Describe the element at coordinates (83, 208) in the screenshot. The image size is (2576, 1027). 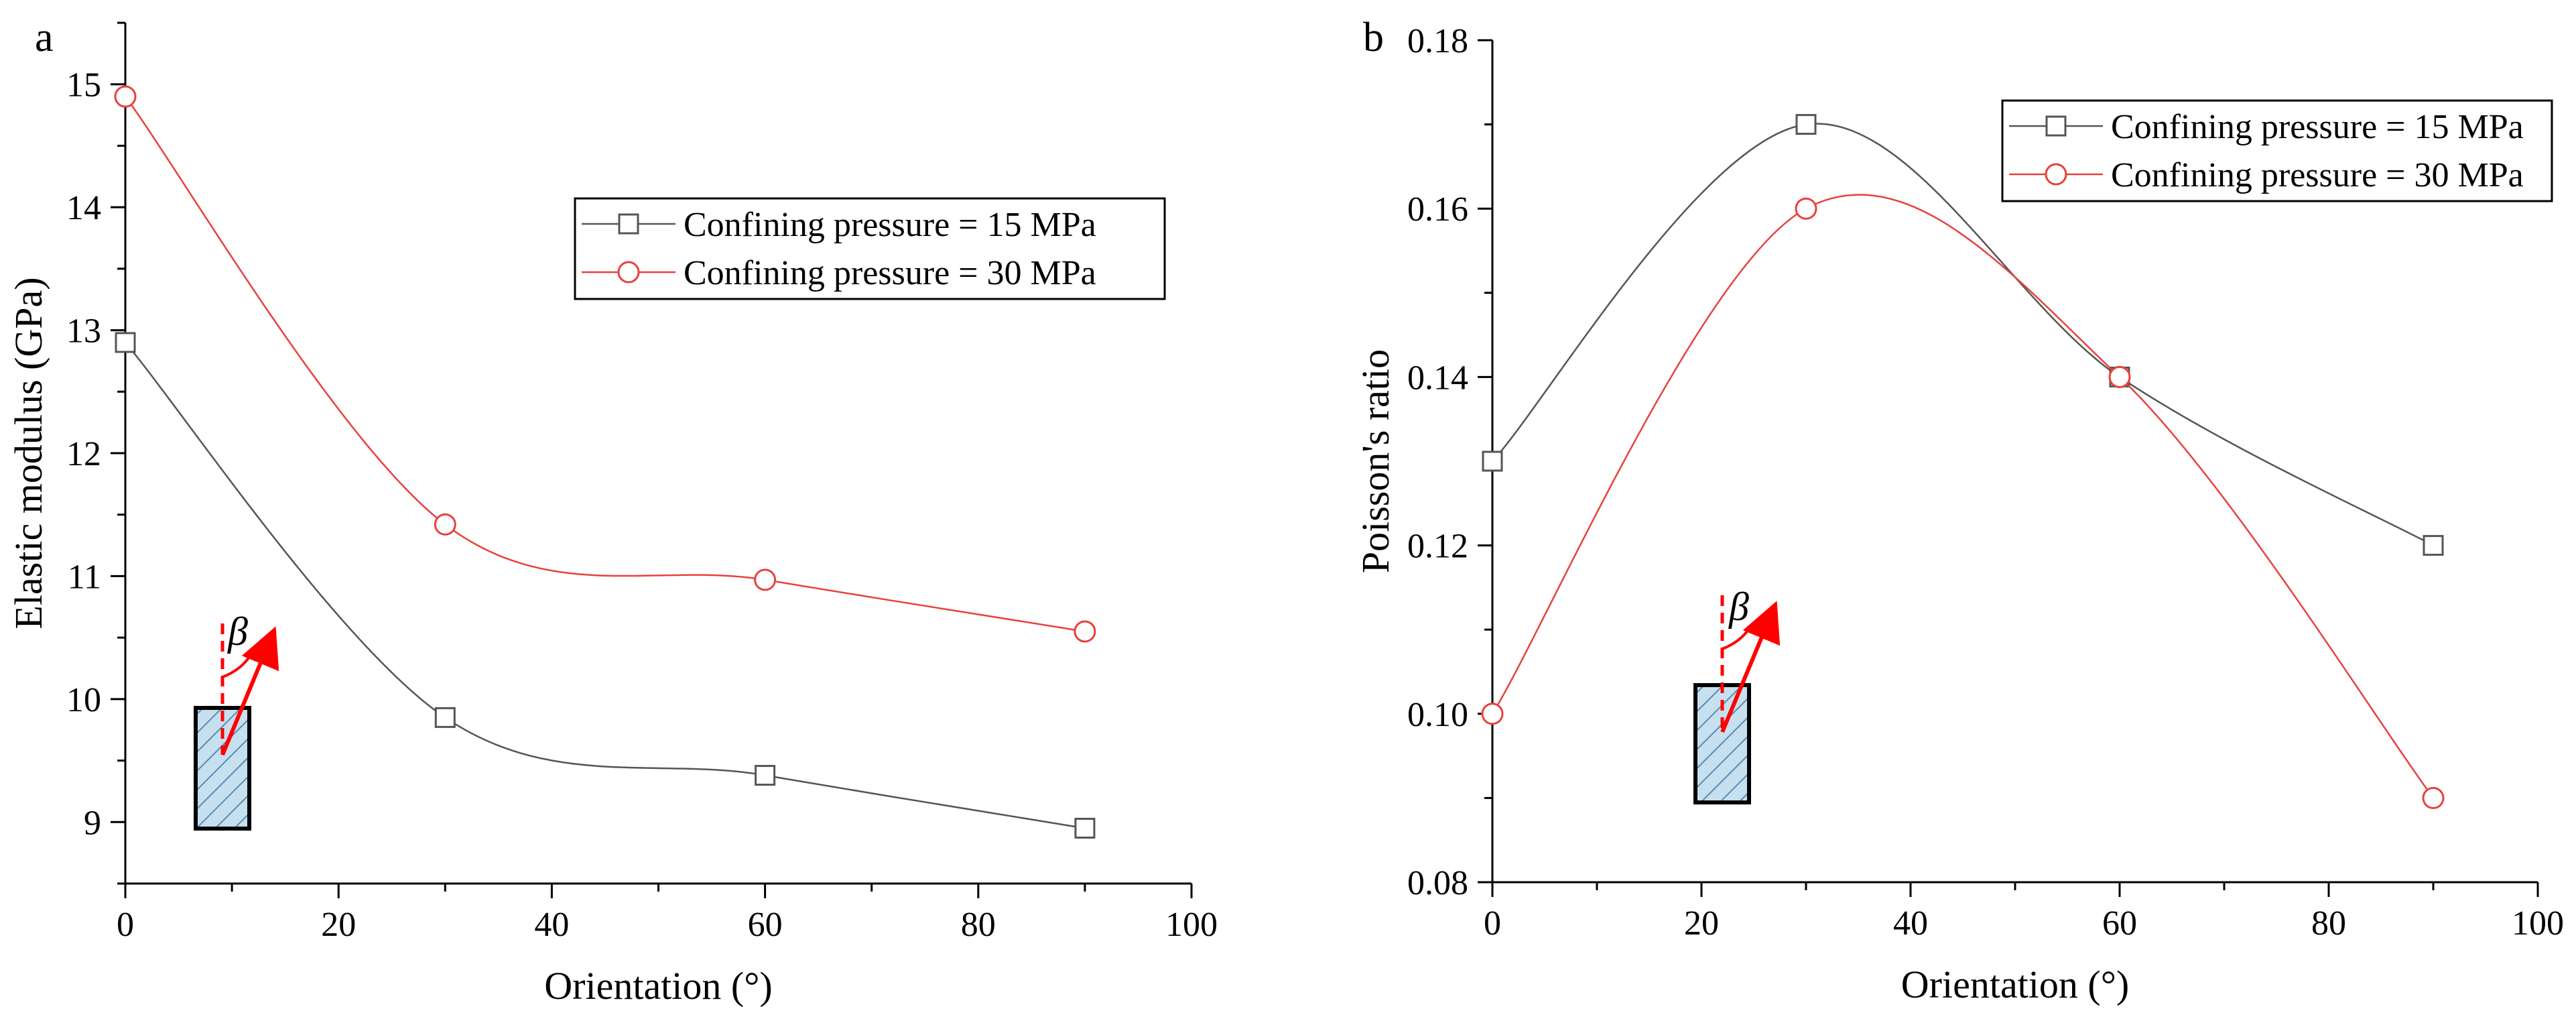
I see `y-tick-label: 14` at that location.